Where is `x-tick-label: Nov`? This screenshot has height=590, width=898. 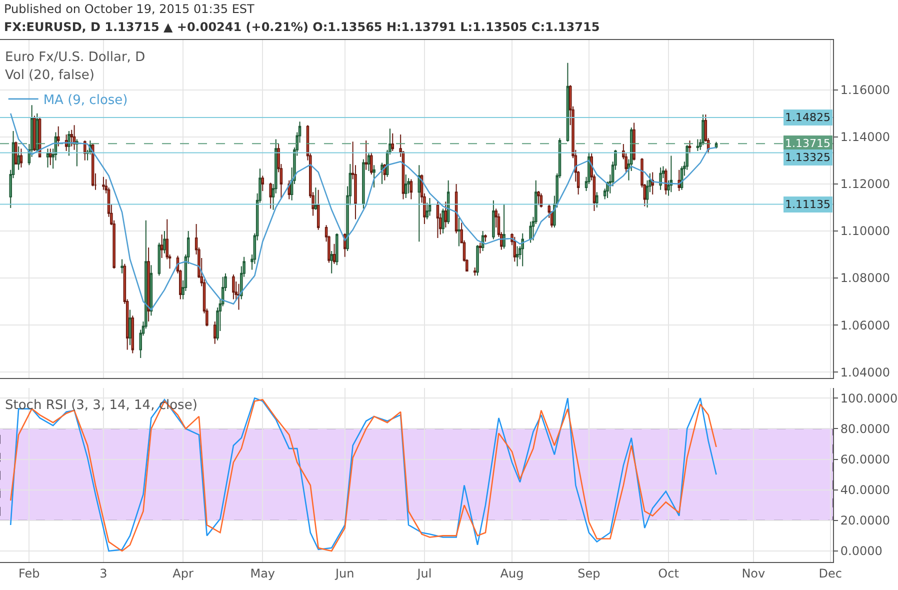
x-tick-label: Nov is located at coordinates (754, 573).